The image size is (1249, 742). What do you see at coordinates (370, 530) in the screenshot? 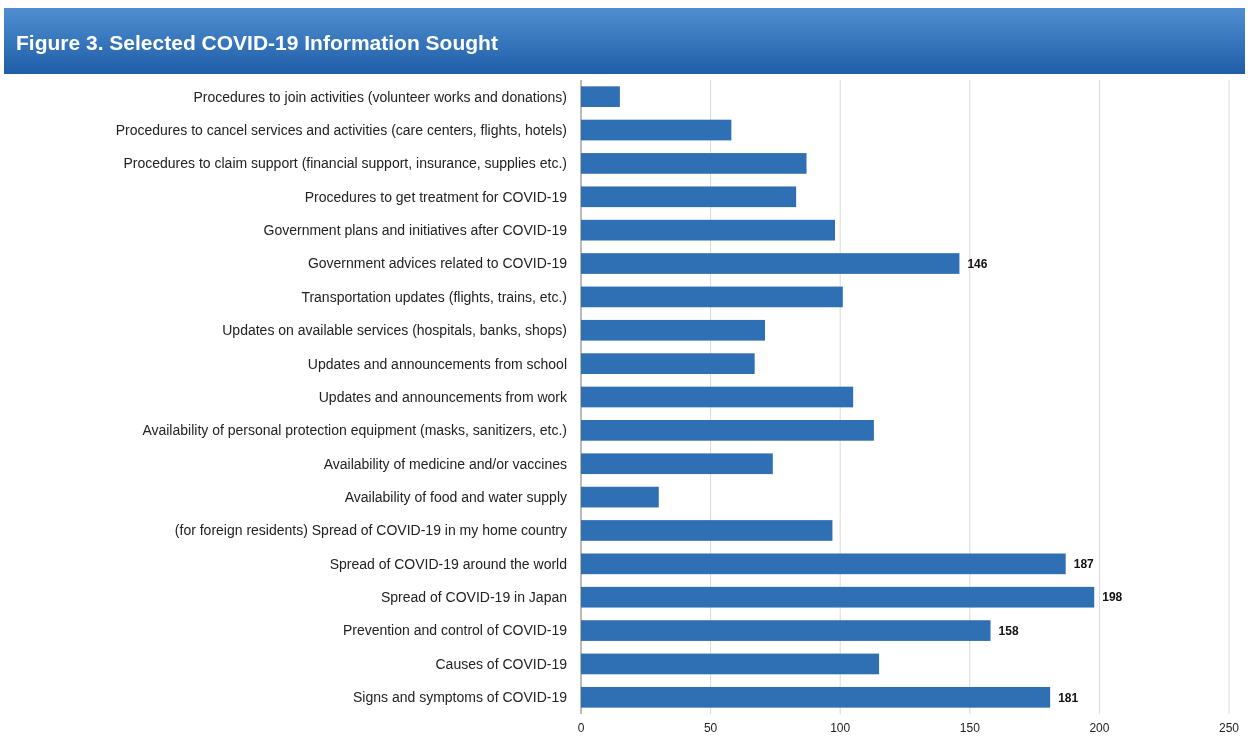
I see `y-tick-label: (for foreign residents) Spread of COVID-19 in my home country` at bounding box center [370, 530].